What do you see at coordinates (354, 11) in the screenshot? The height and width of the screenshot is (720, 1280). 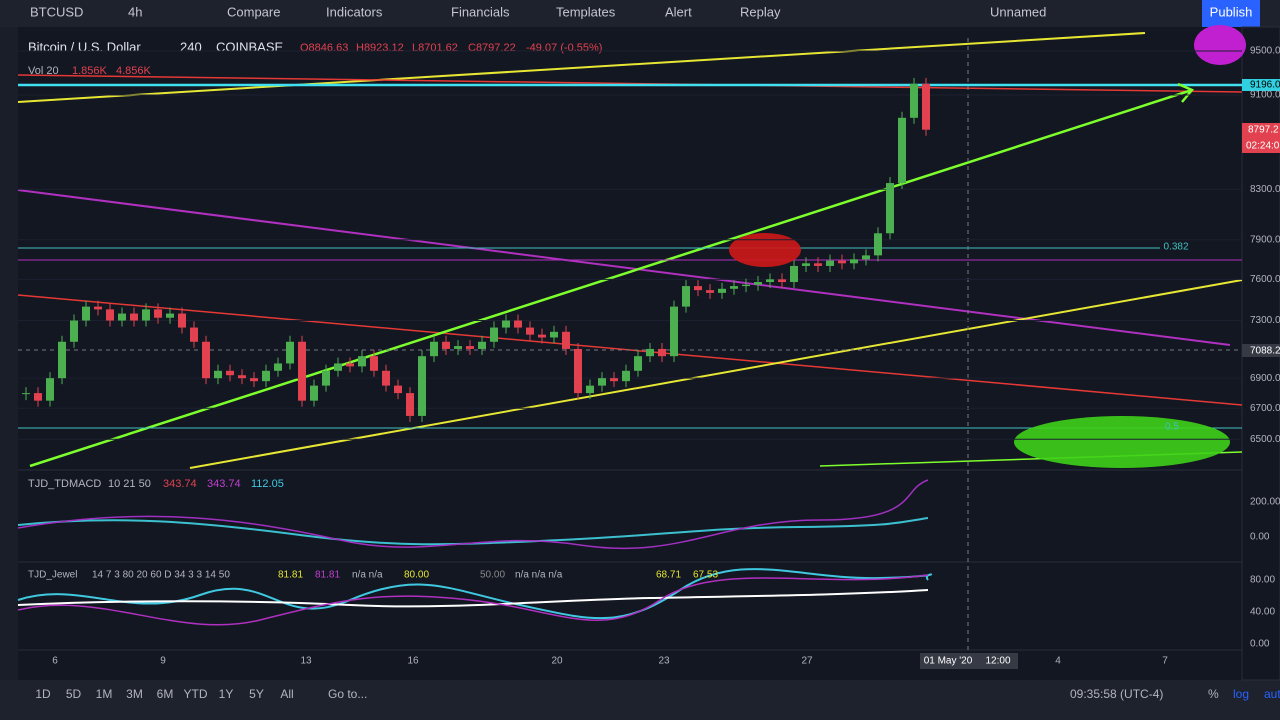 I see `indicators: Indicators` at bounding box center [354, 11].